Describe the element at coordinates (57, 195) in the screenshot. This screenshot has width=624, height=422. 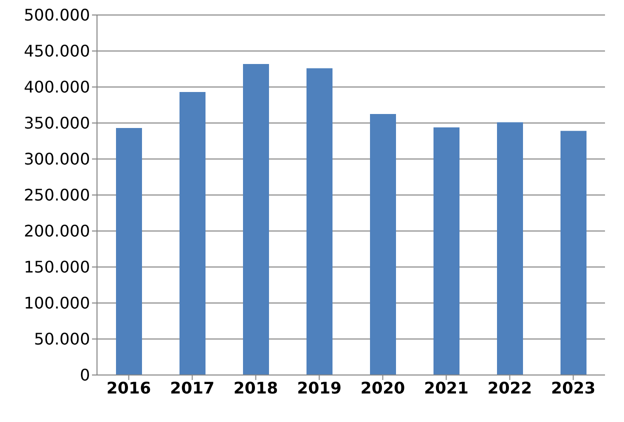
I see `y-tick-label: 250.000` at that location.